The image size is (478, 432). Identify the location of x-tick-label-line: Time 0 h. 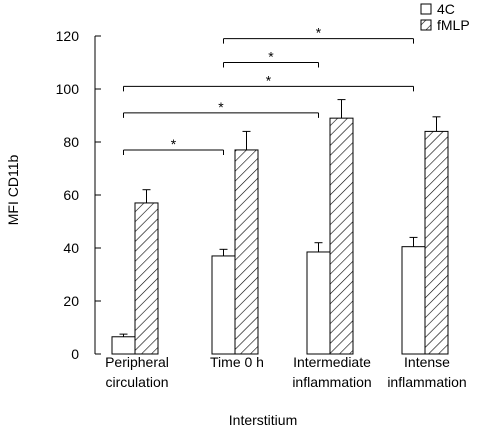
(237, 362).